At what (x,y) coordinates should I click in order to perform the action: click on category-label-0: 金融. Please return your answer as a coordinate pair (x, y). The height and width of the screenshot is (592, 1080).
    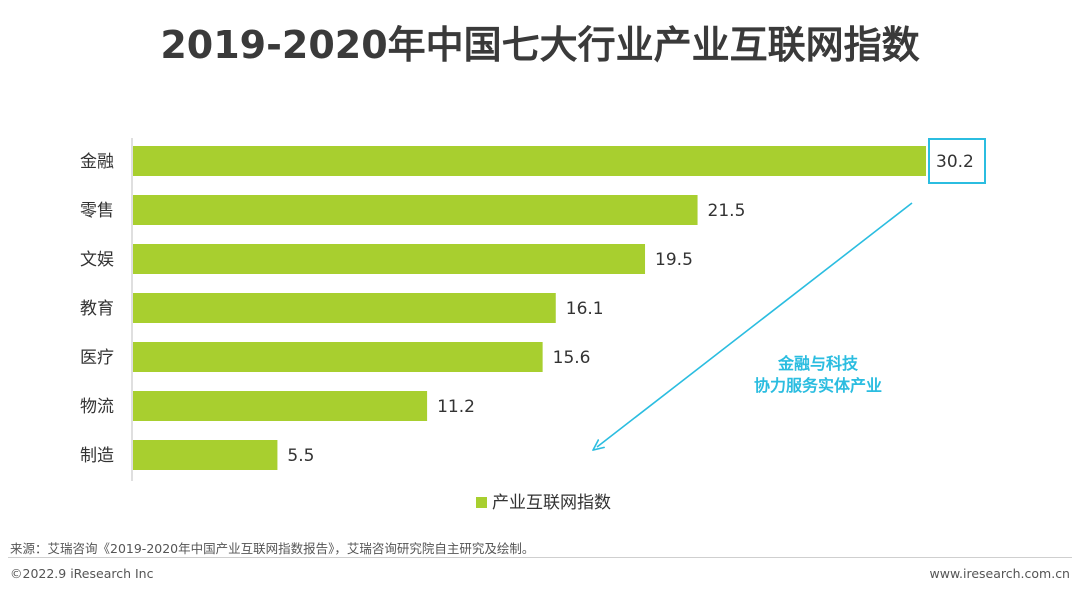
    Looking at the image, I should click on (97, 162).